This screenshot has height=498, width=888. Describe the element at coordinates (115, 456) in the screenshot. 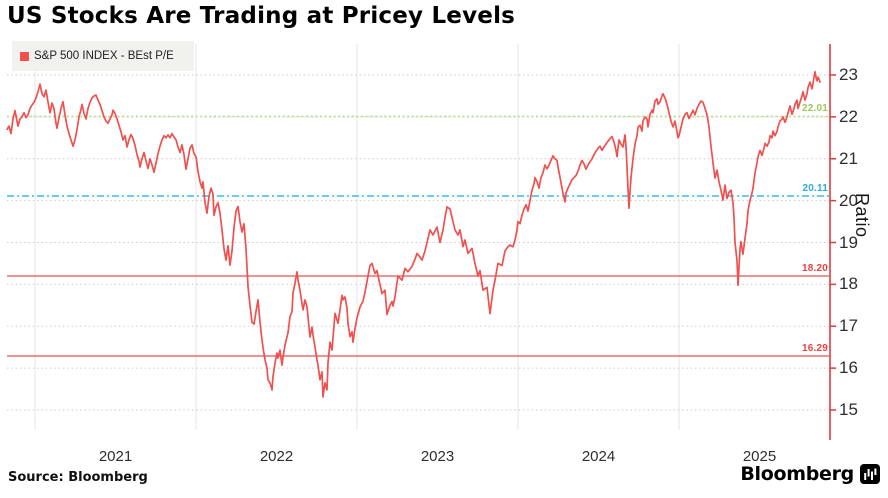

I see `x-tick-label: 2021` at that location.